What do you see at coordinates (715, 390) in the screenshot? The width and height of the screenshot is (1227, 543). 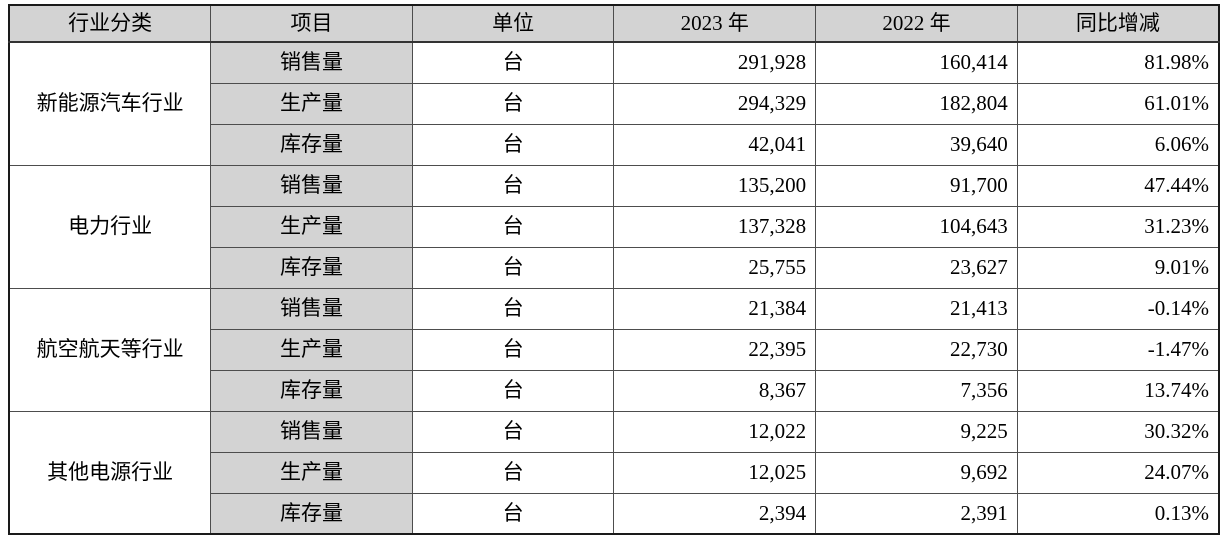 I see `value-2023-cell: 8,367` at bounding box center [715, 390].